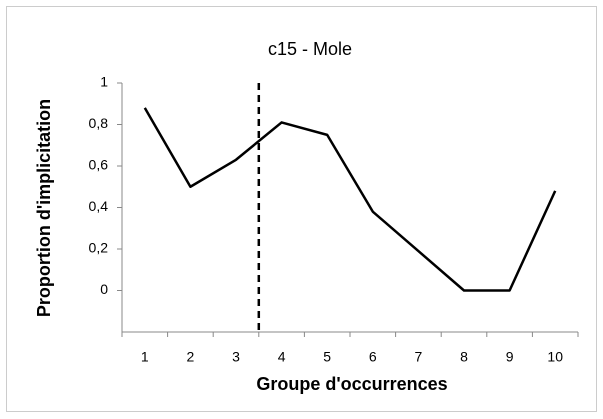 The height and width of the screenshot is (419, 603). I want to click on y-tick-label: 0,8, so click(99, 123).